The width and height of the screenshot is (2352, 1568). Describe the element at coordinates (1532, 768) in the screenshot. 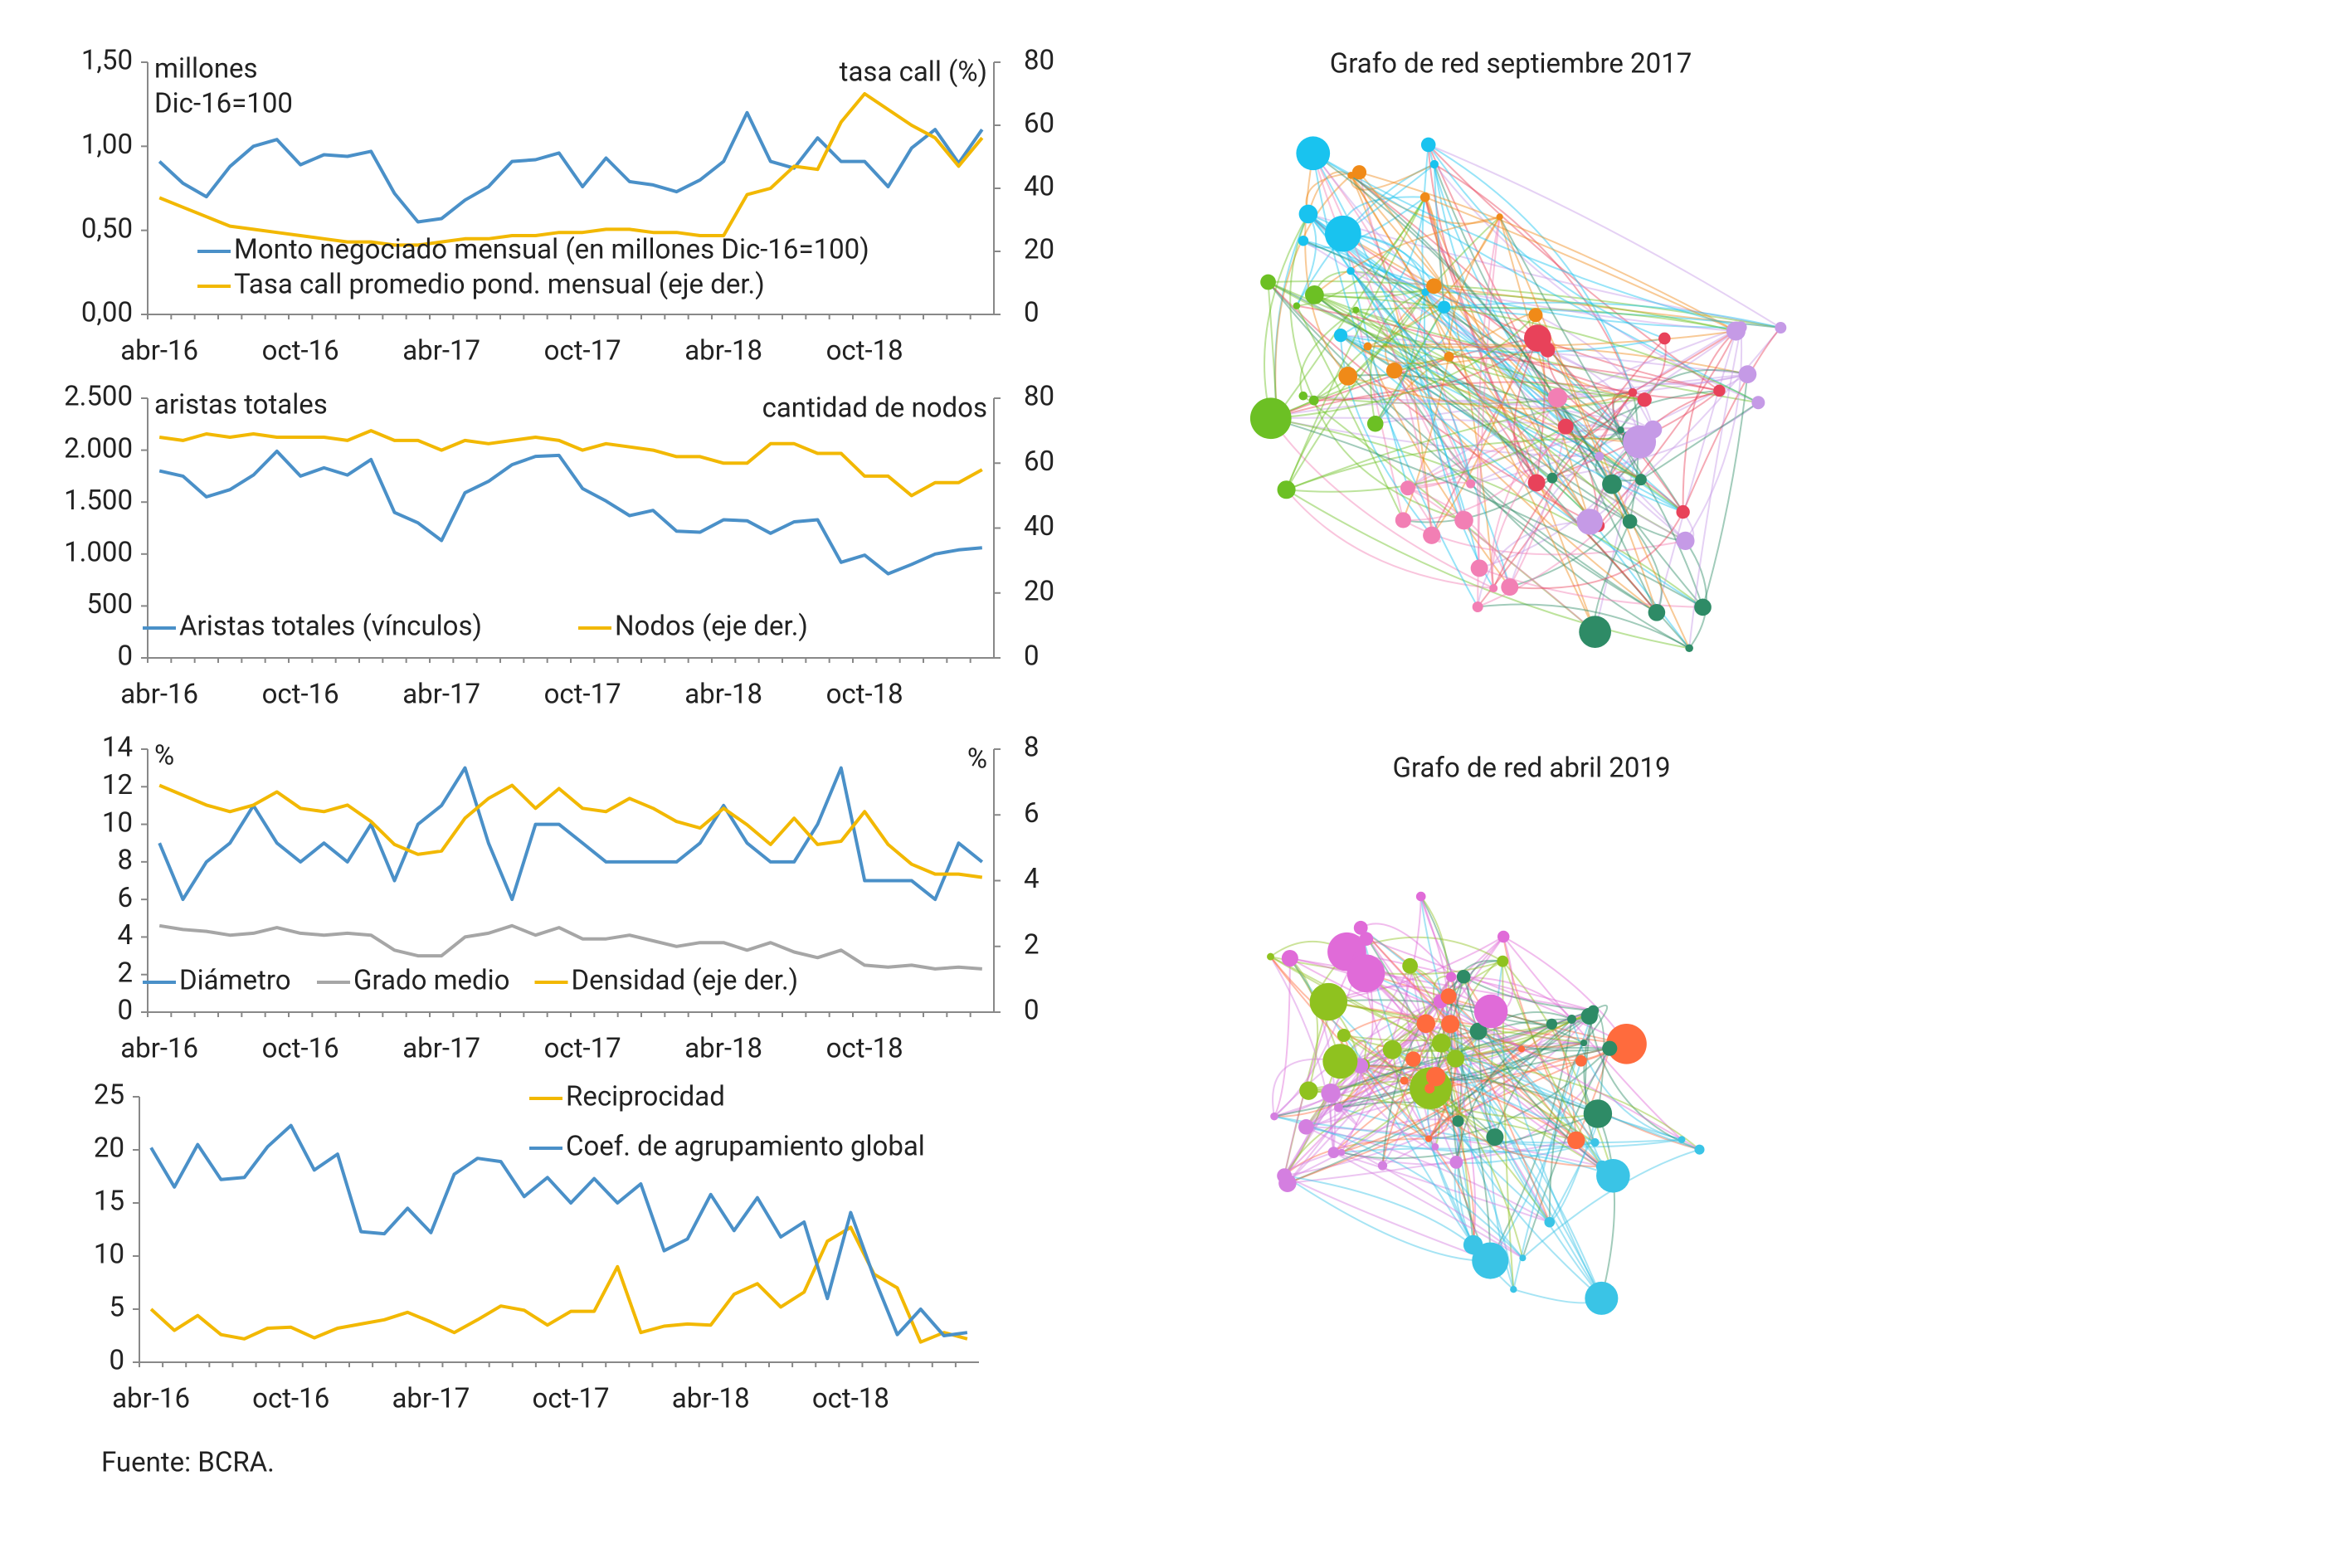

I see `graph-title: Grafo de red abril 2019` at that location.